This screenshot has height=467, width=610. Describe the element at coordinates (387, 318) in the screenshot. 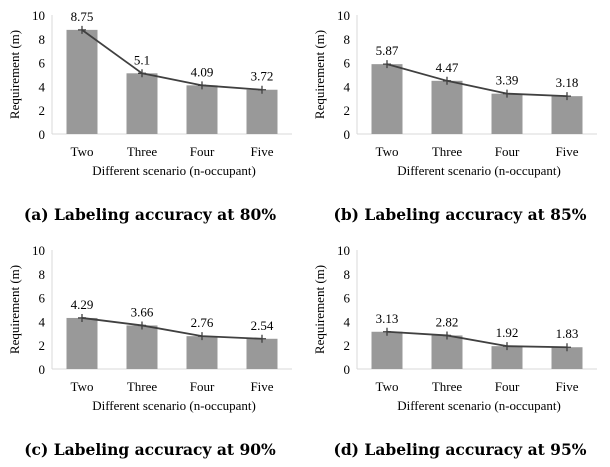

I see `data-label: 3.13` at that location.